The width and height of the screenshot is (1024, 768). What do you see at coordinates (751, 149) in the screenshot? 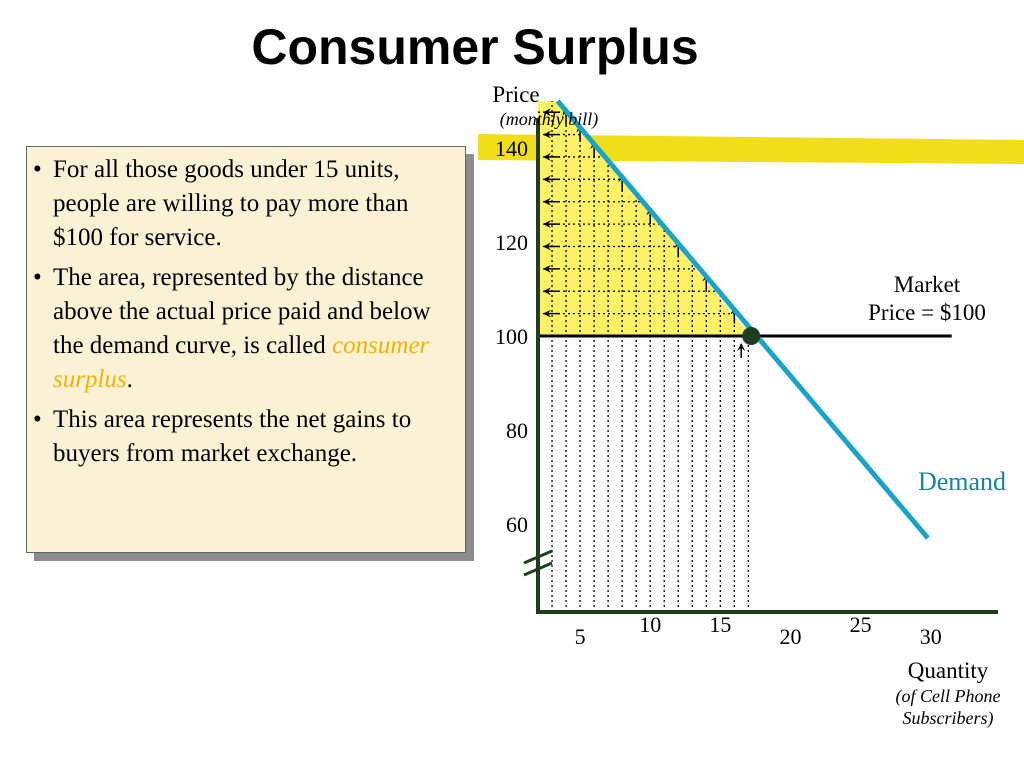
I see `highlight-band` at bounding box center [751, 149].